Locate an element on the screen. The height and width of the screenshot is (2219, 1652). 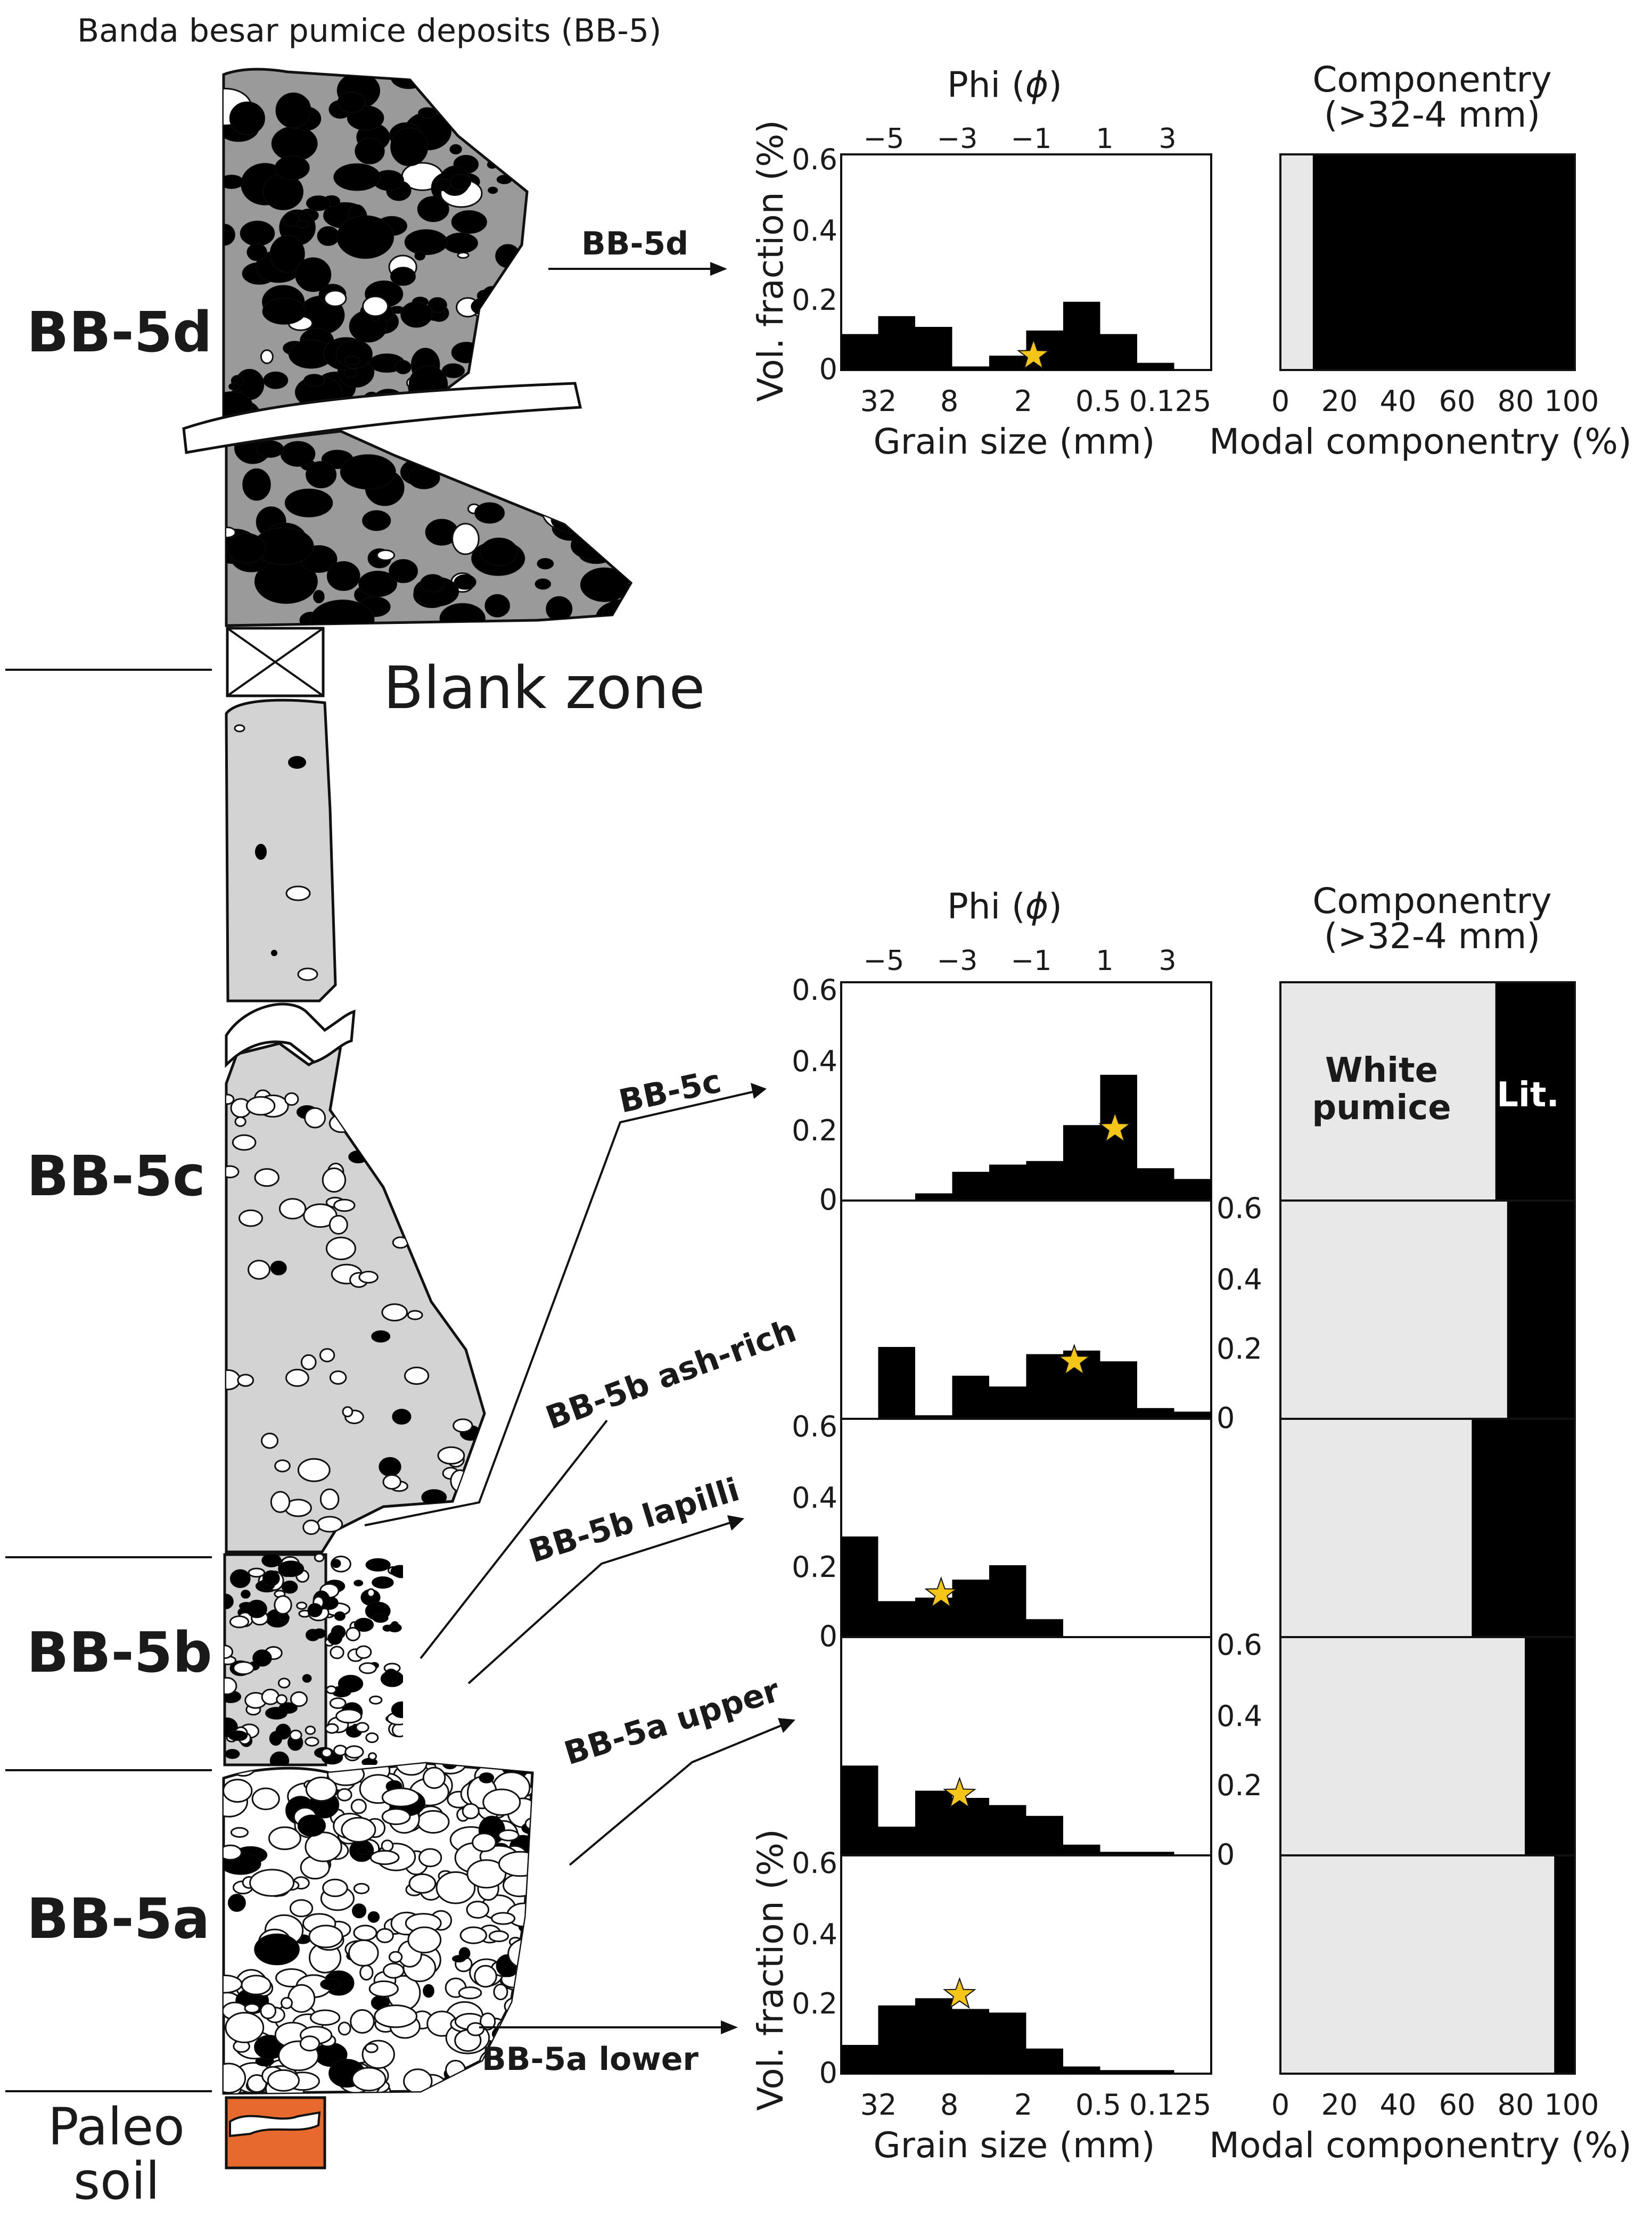
arrow-bb5a-lower: BB-5a lower is located at coordinates (608, 2049).